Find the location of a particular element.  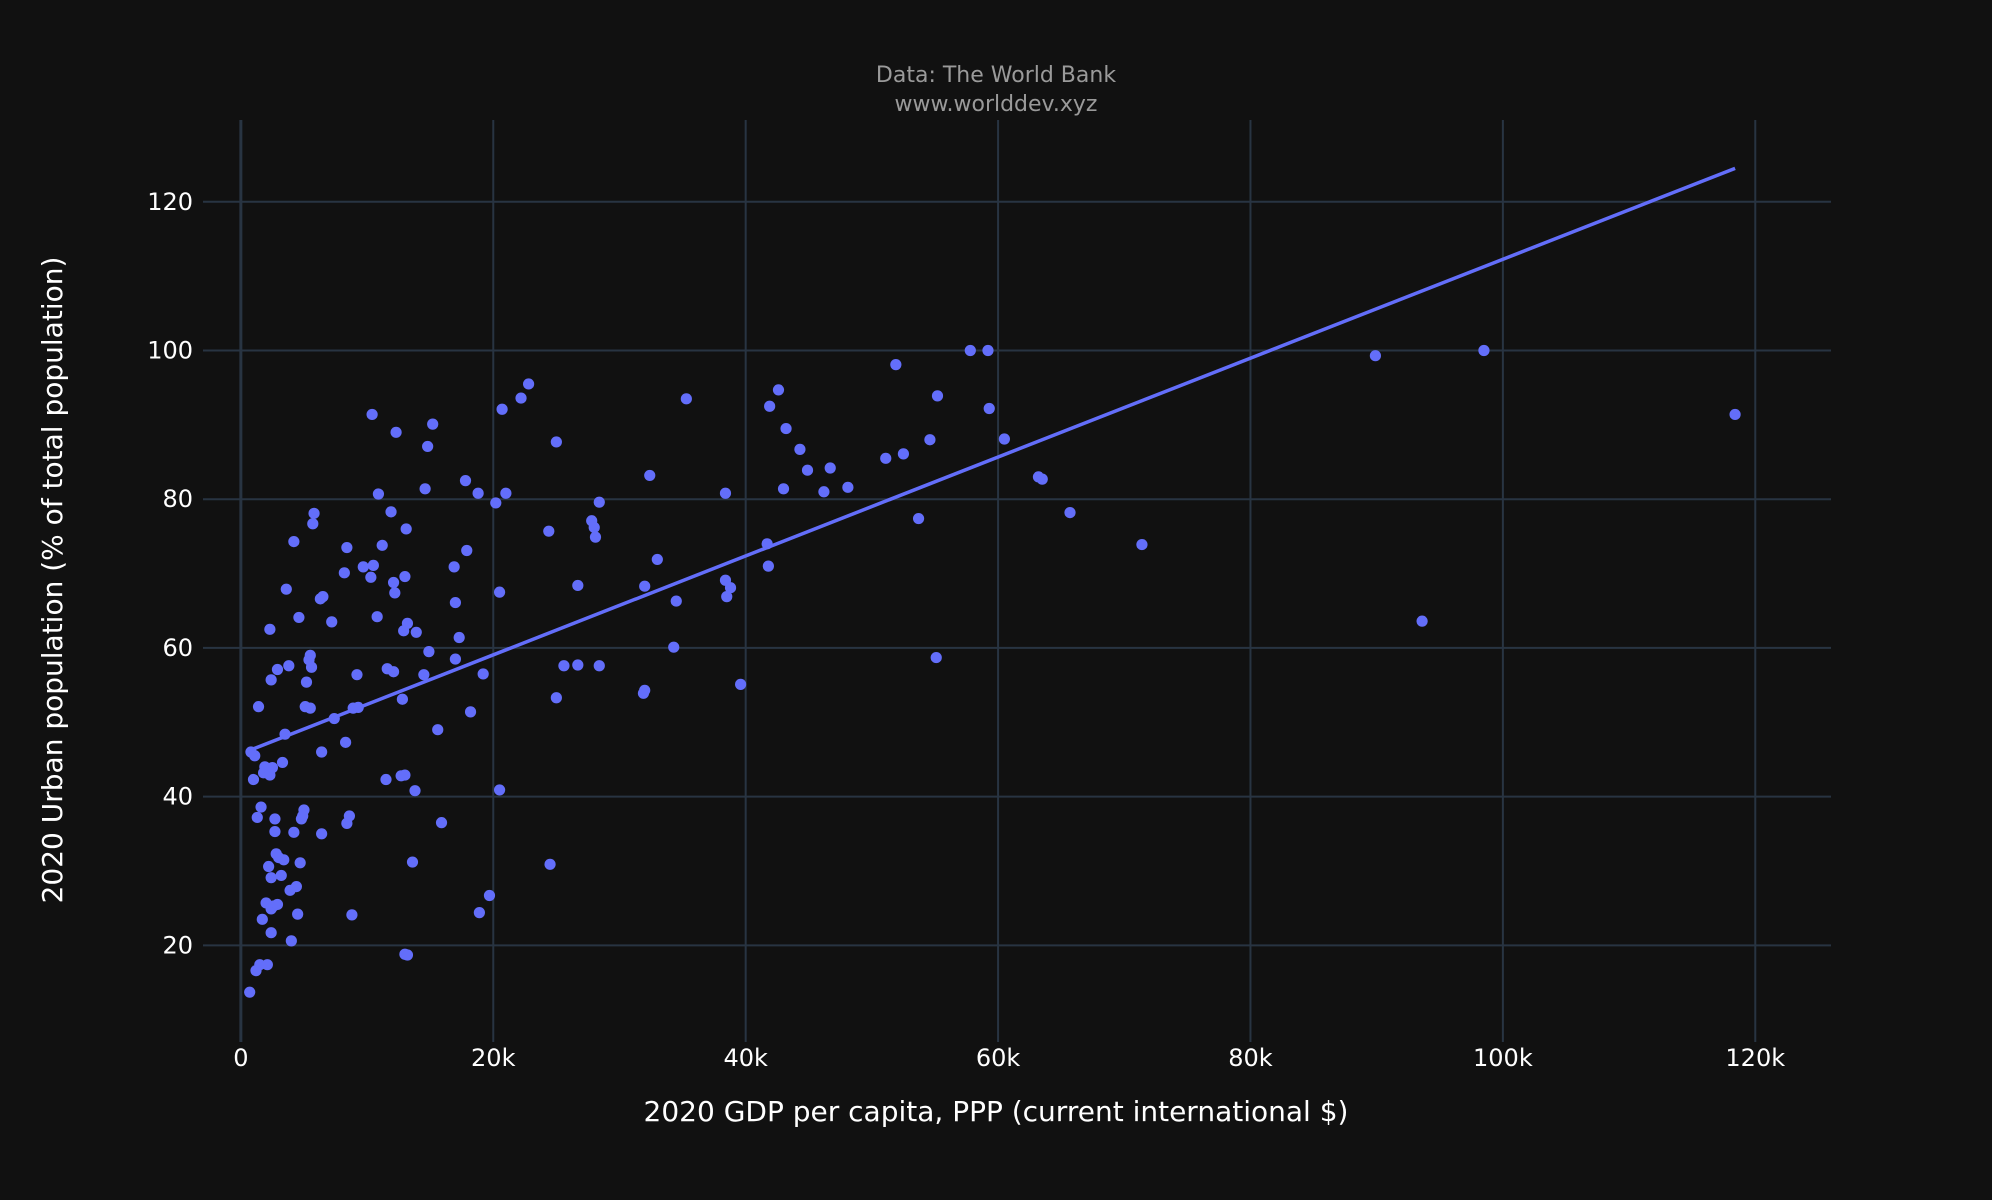

x-tick-label: 40k is located at coordinates (745, 1058).